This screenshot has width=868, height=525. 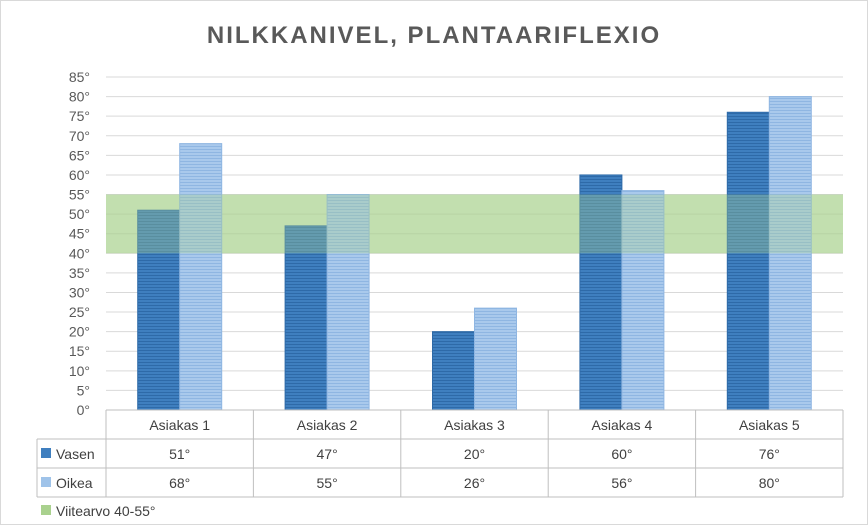 What do you see at coordinates (83, 410) in the screenshot?
I see `y-tick-label: 0°` at bounding box center [83, 410].